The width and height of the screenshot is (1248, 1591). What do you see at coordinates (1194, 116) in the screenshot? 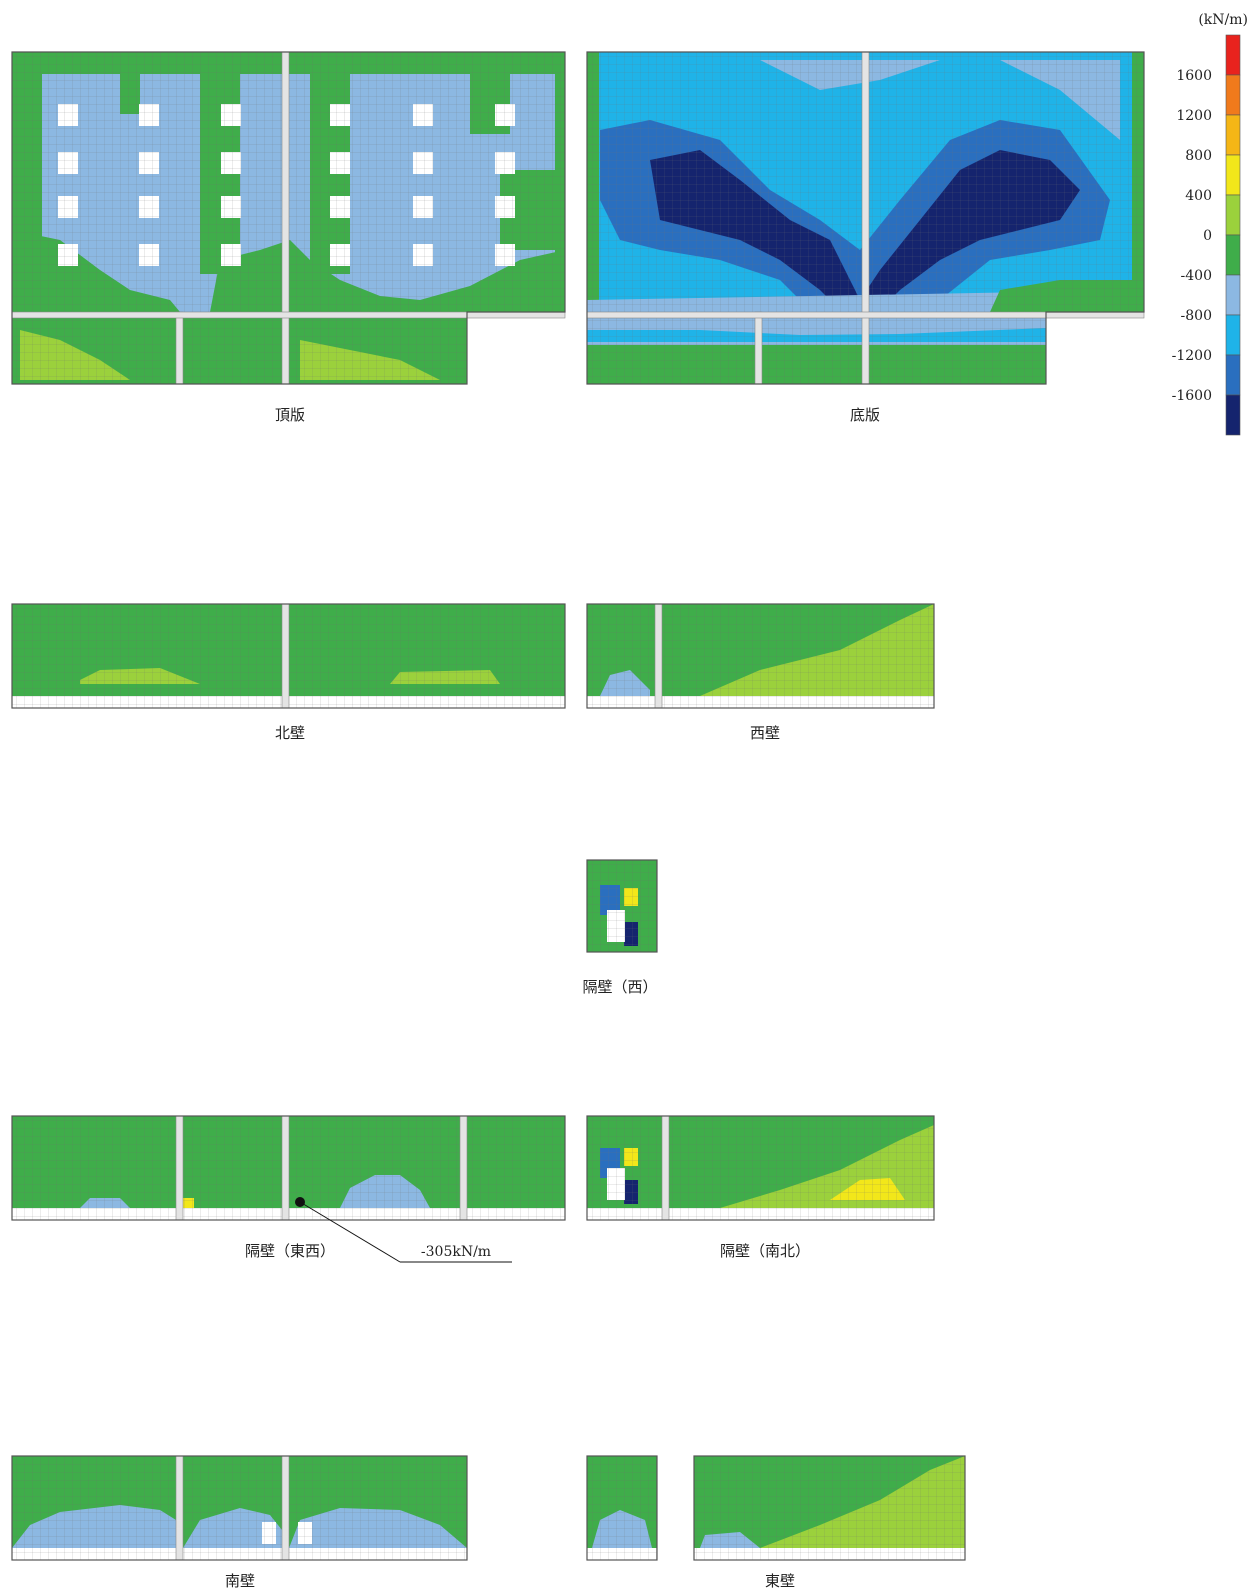
I see `legend-tick-label: 1200` at bounding box center [1194, 116].